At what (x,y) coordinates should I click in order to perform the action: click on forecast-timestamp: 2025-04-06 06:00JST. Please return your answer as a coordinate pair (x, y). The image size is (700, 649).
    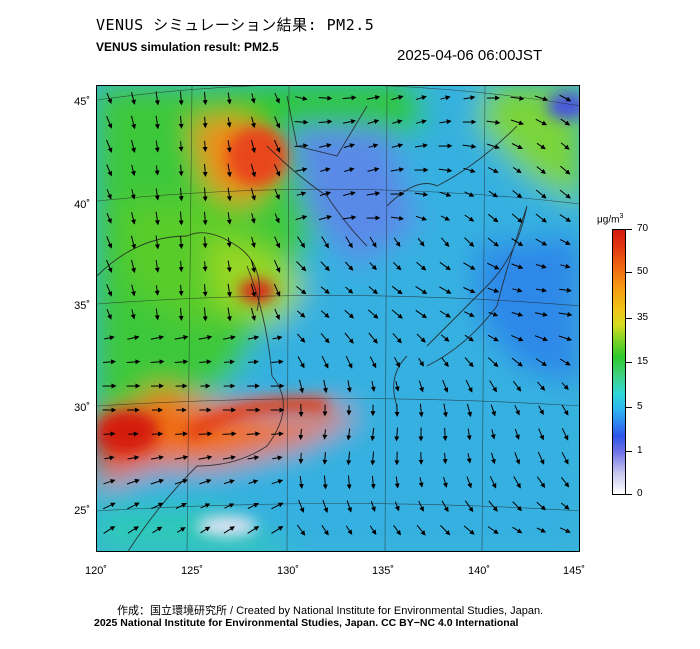
    Looking at the image, I should click on (470, 55).